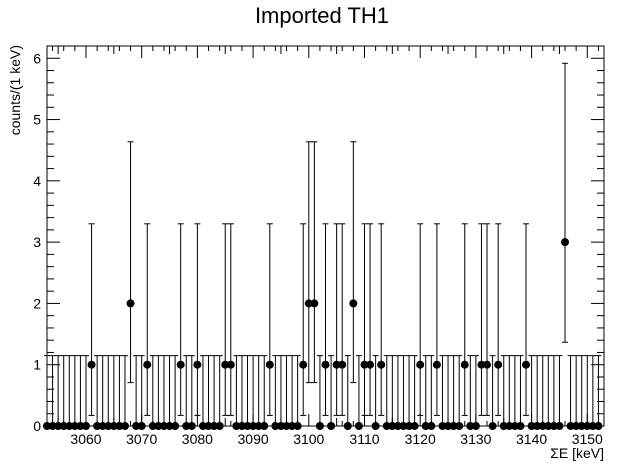 The image size is (621, 472). Describe the element at coordinates (37, 242) in the screenshot. I see `y-tick-label: 3` at that location.